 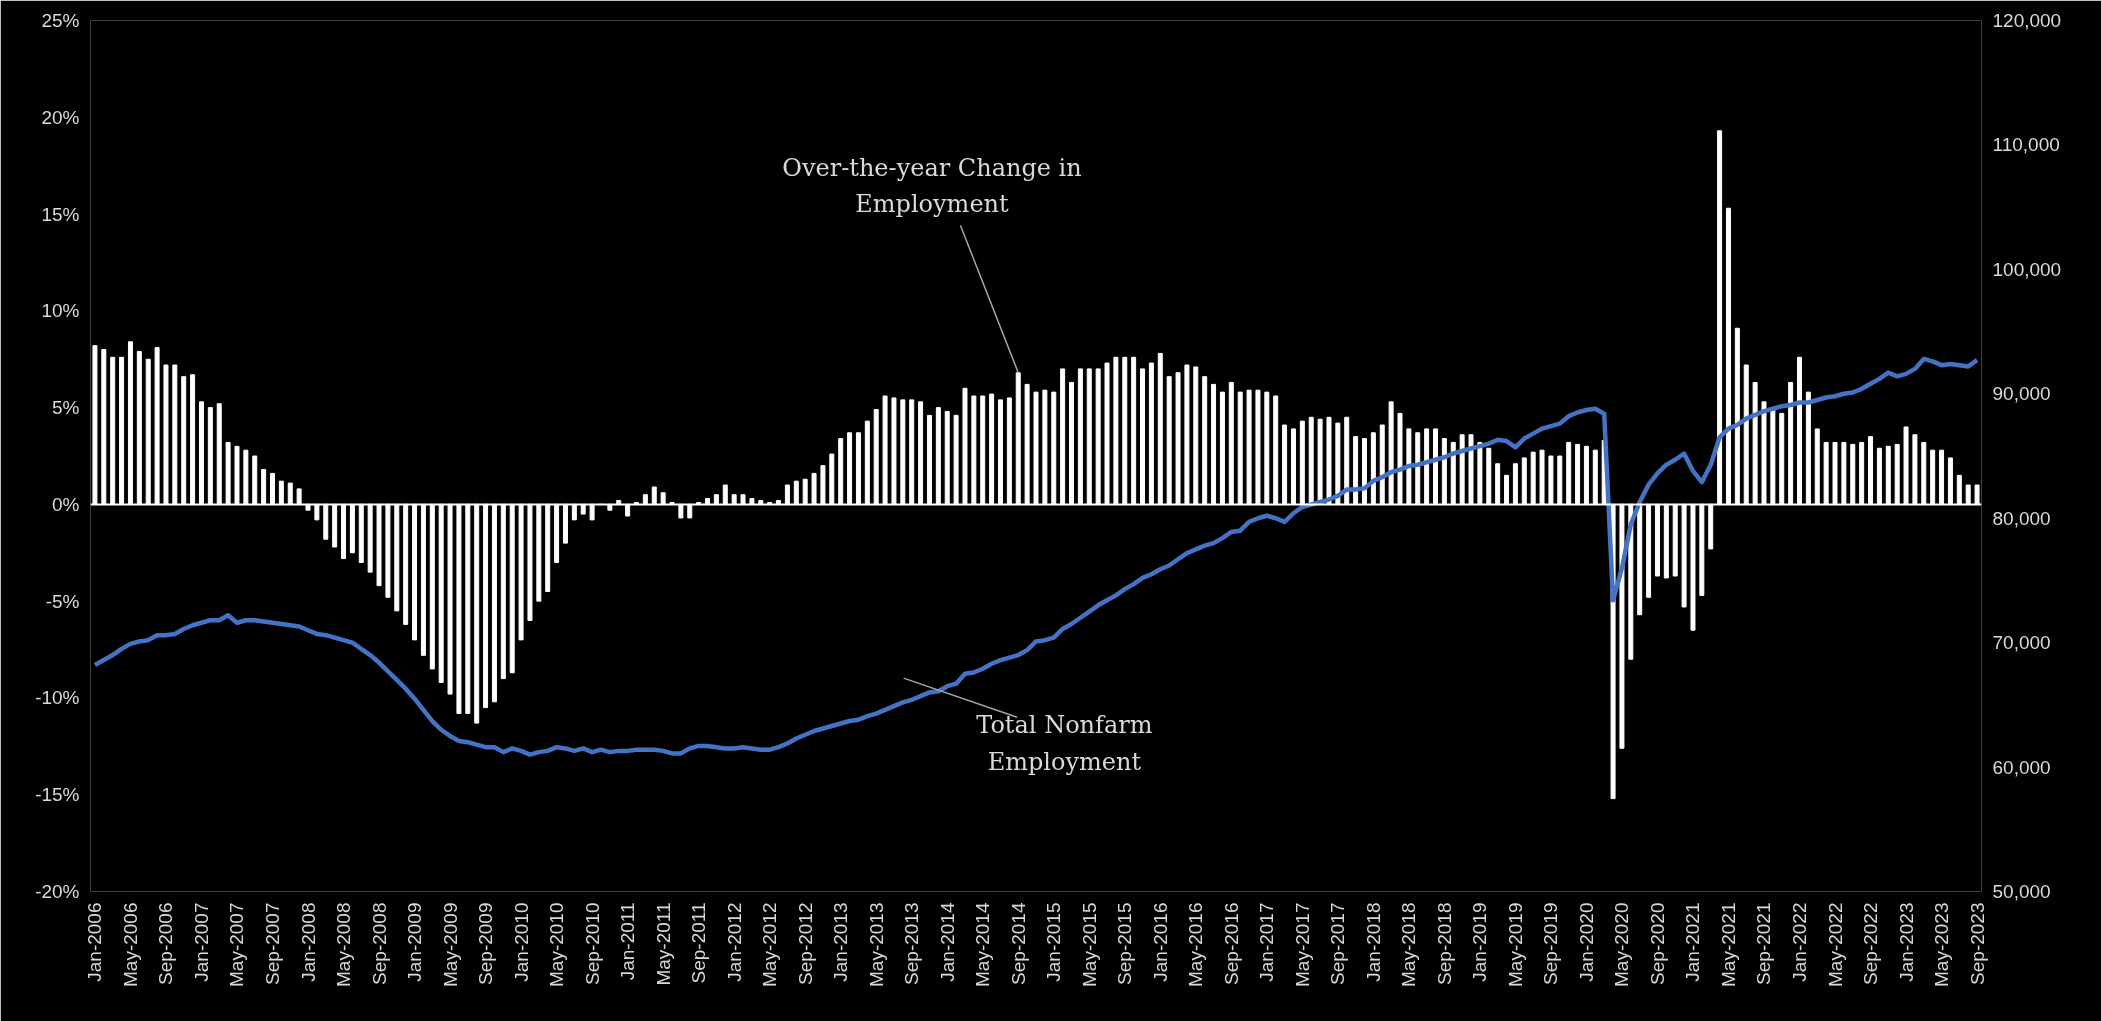 I want to click on x-tick-label: May-2007, so click(x=237, y=944).